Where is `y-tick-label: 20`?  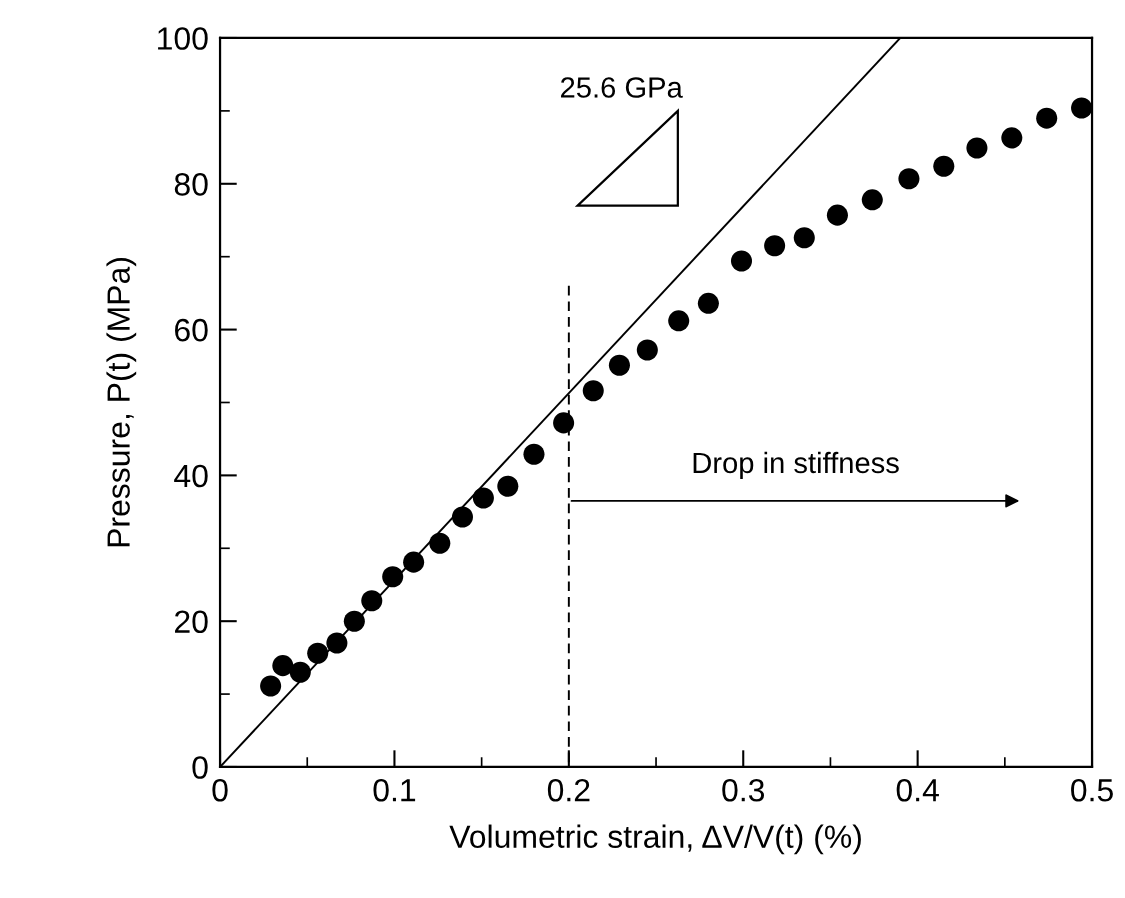 y-tick-label: 20 is located at coordinates (191, 622).